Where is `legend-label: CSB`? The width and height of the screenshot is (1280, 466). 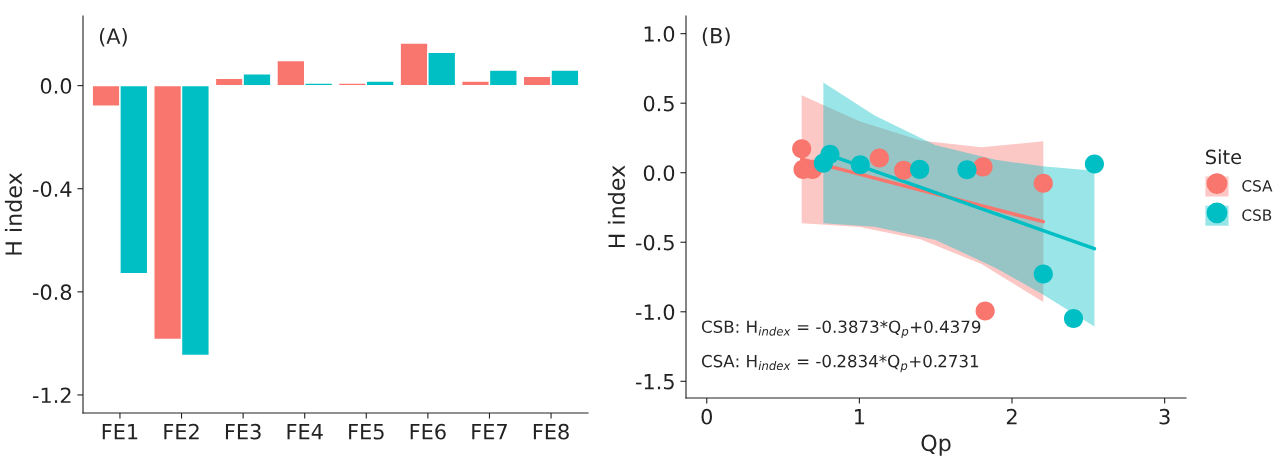
legend-label: CSB is located at coordinates (1257, 215).